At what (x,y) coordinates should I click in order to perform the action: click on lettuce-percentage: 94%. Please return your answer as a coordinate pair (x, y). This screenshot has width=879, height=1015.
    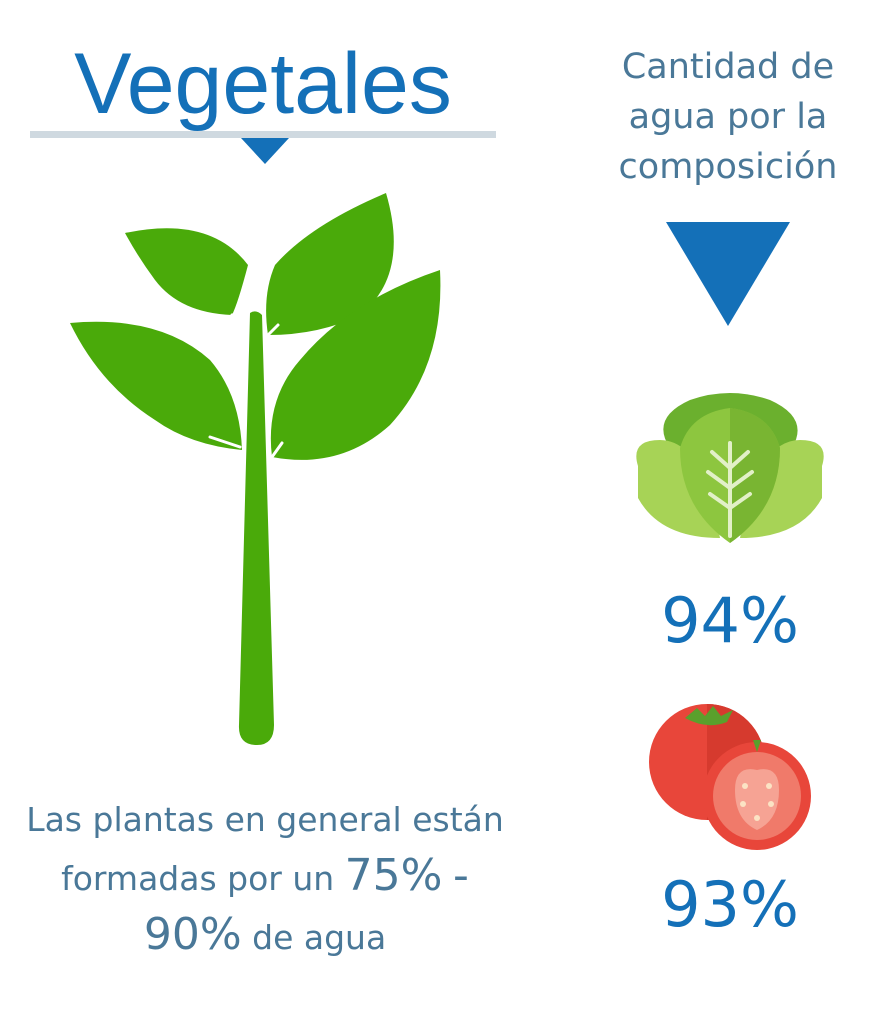
    Looking at the image, I should click on (730, 620).